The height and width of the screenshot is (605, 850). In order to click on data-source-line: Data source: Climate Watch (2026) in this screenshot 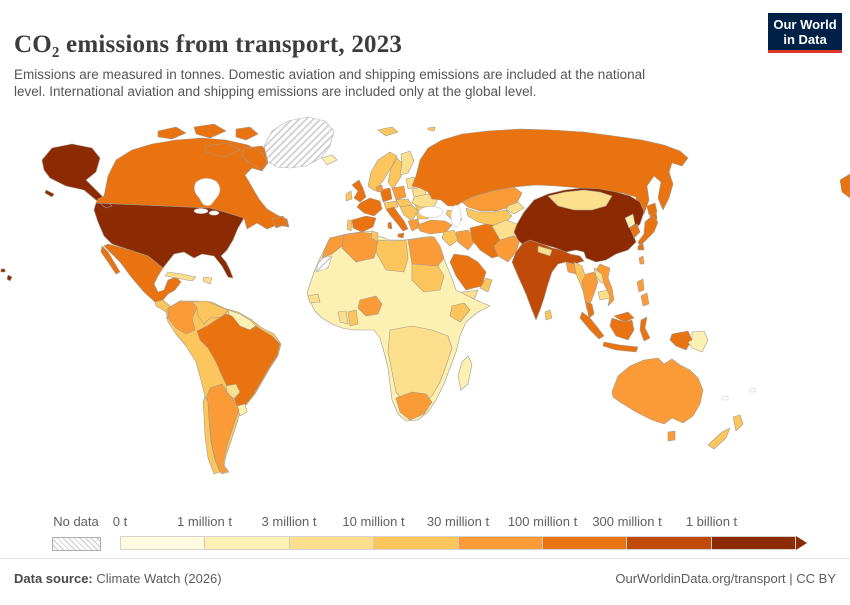, I will do `click(118, 578)`.